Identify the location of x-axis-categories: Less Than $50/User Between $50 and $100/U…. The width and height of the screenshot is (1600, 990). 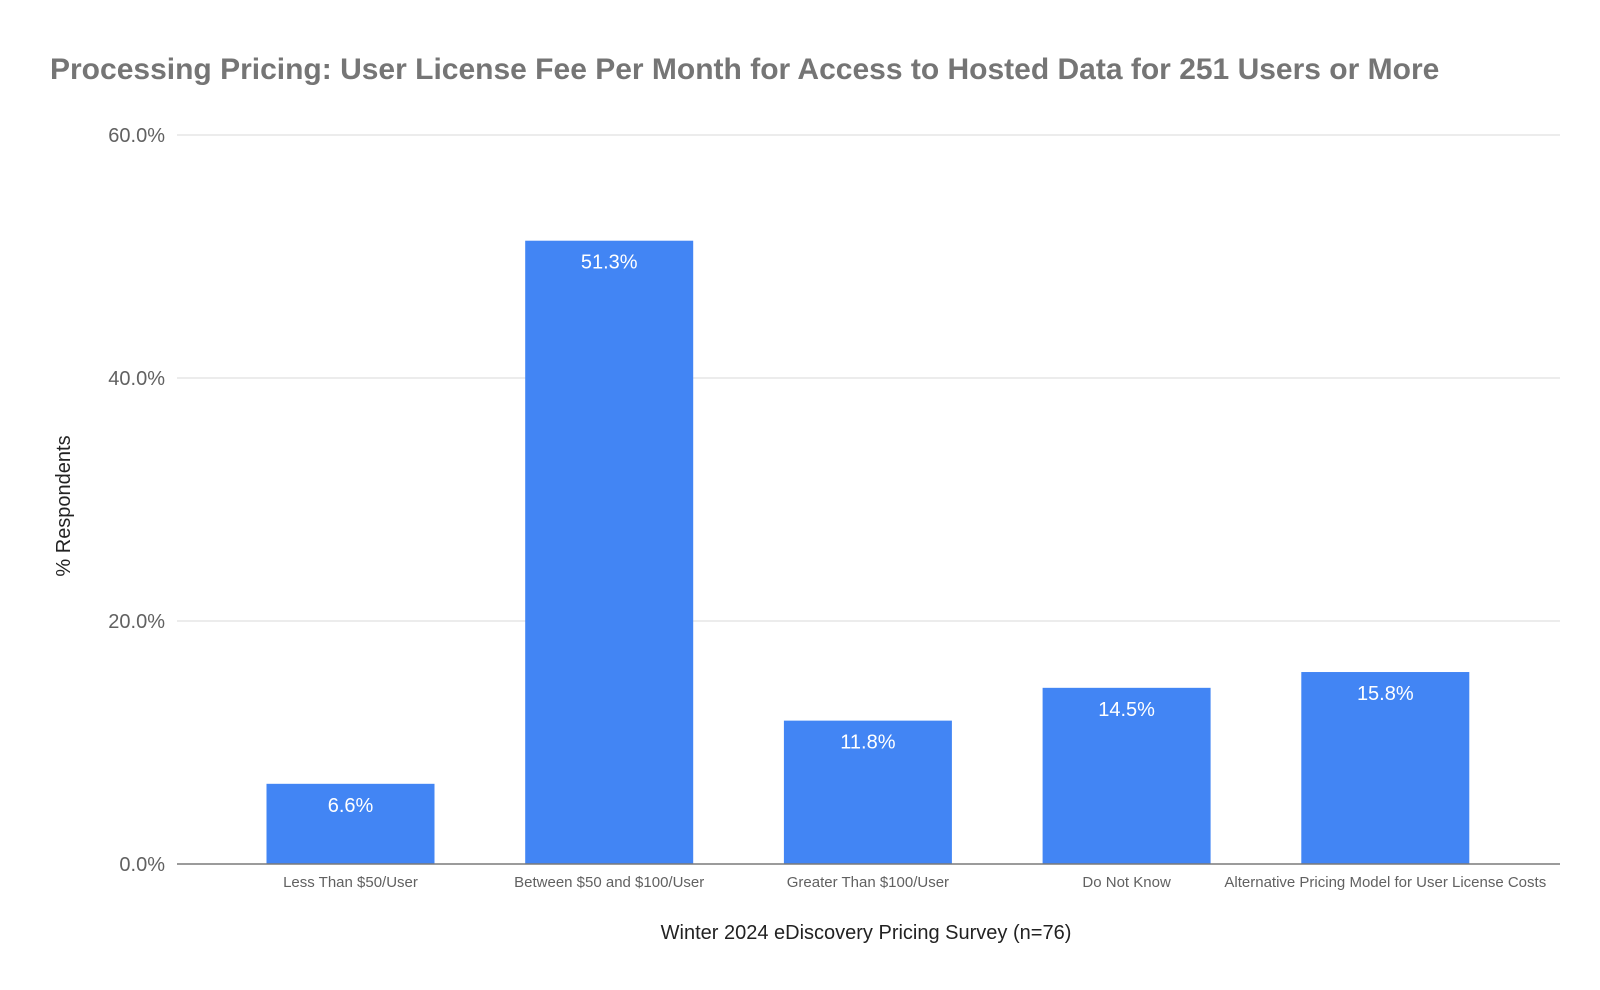
(914, 882).